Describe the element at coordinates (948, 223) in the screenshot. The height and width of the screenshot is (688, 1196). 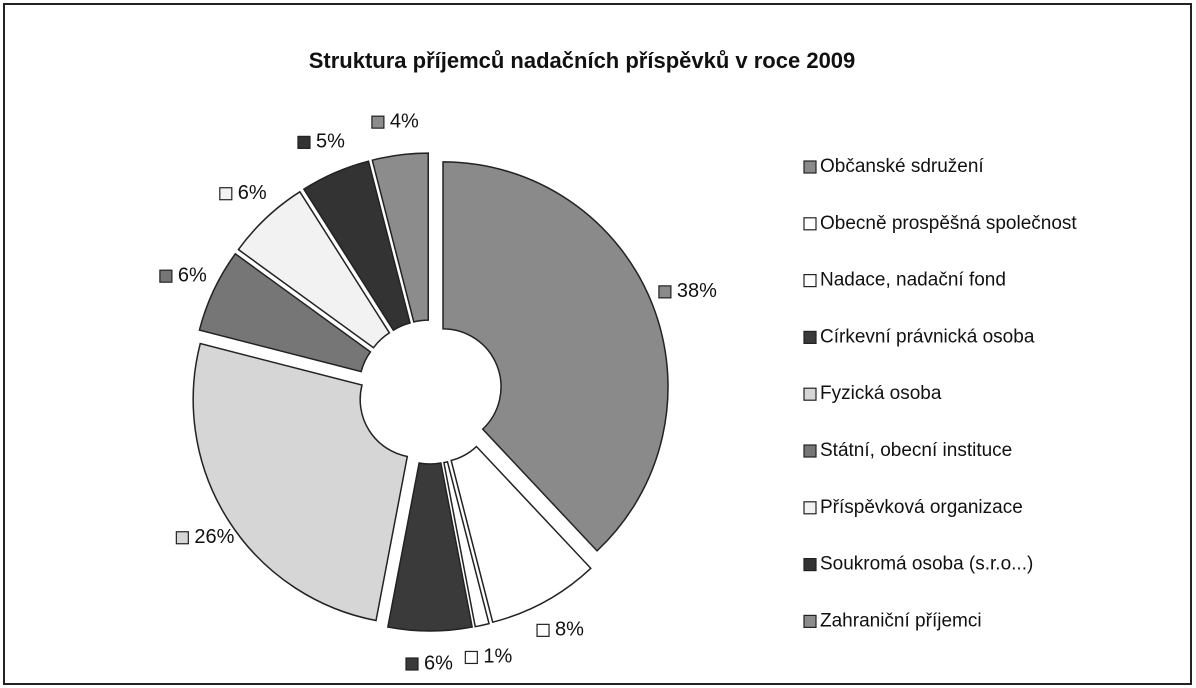
I see `legend-label: Obecně prospěšná společnost` at that location.